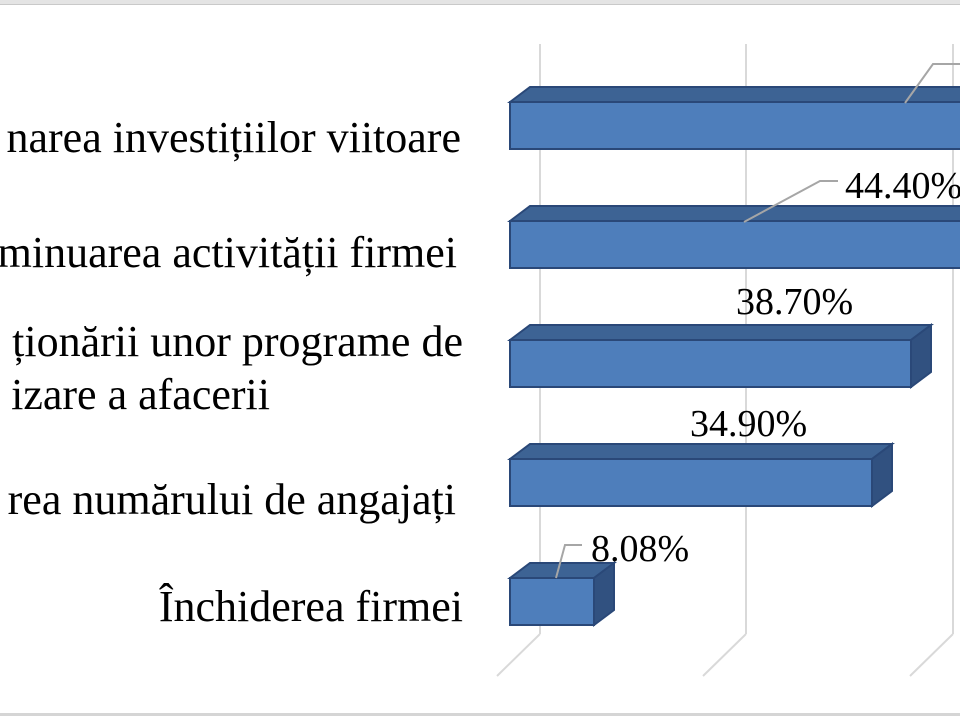 This screenshot has width=960, height=720. I want to click on gridline-3-floor, so click(931, 655).